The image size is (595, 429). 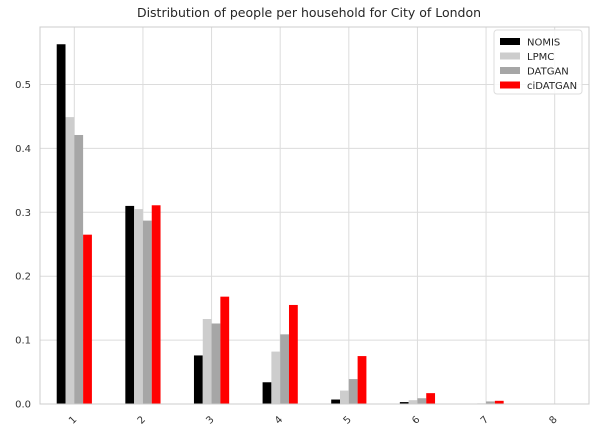 What do you see at coordinates (348, 420) in the screenshot?
I see `x-tick-label: 5` at bounding box center [348, 420].